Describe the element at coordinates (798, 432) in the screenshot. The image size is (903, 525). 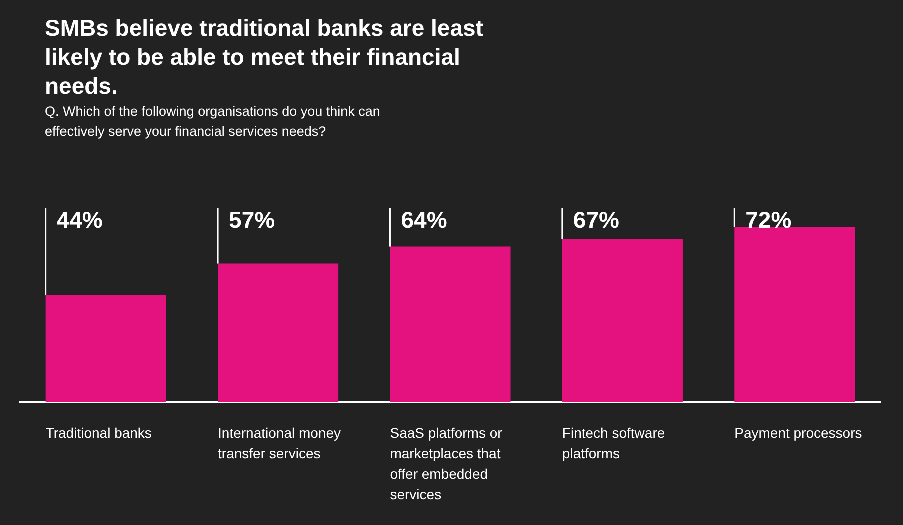
I see `x-tick-label: Payment processors` at that location.